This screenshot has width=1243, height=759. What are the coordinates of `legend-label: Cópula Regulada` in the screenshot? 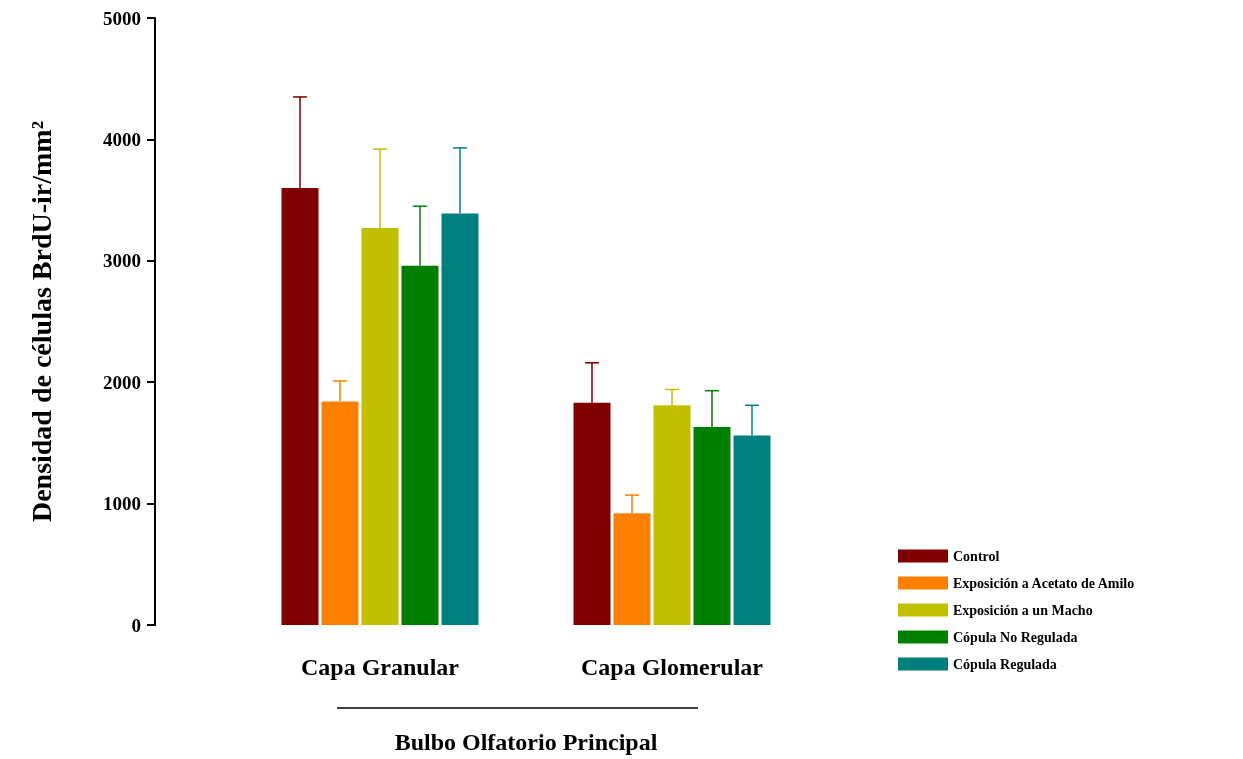 It's located at (1005, 664).